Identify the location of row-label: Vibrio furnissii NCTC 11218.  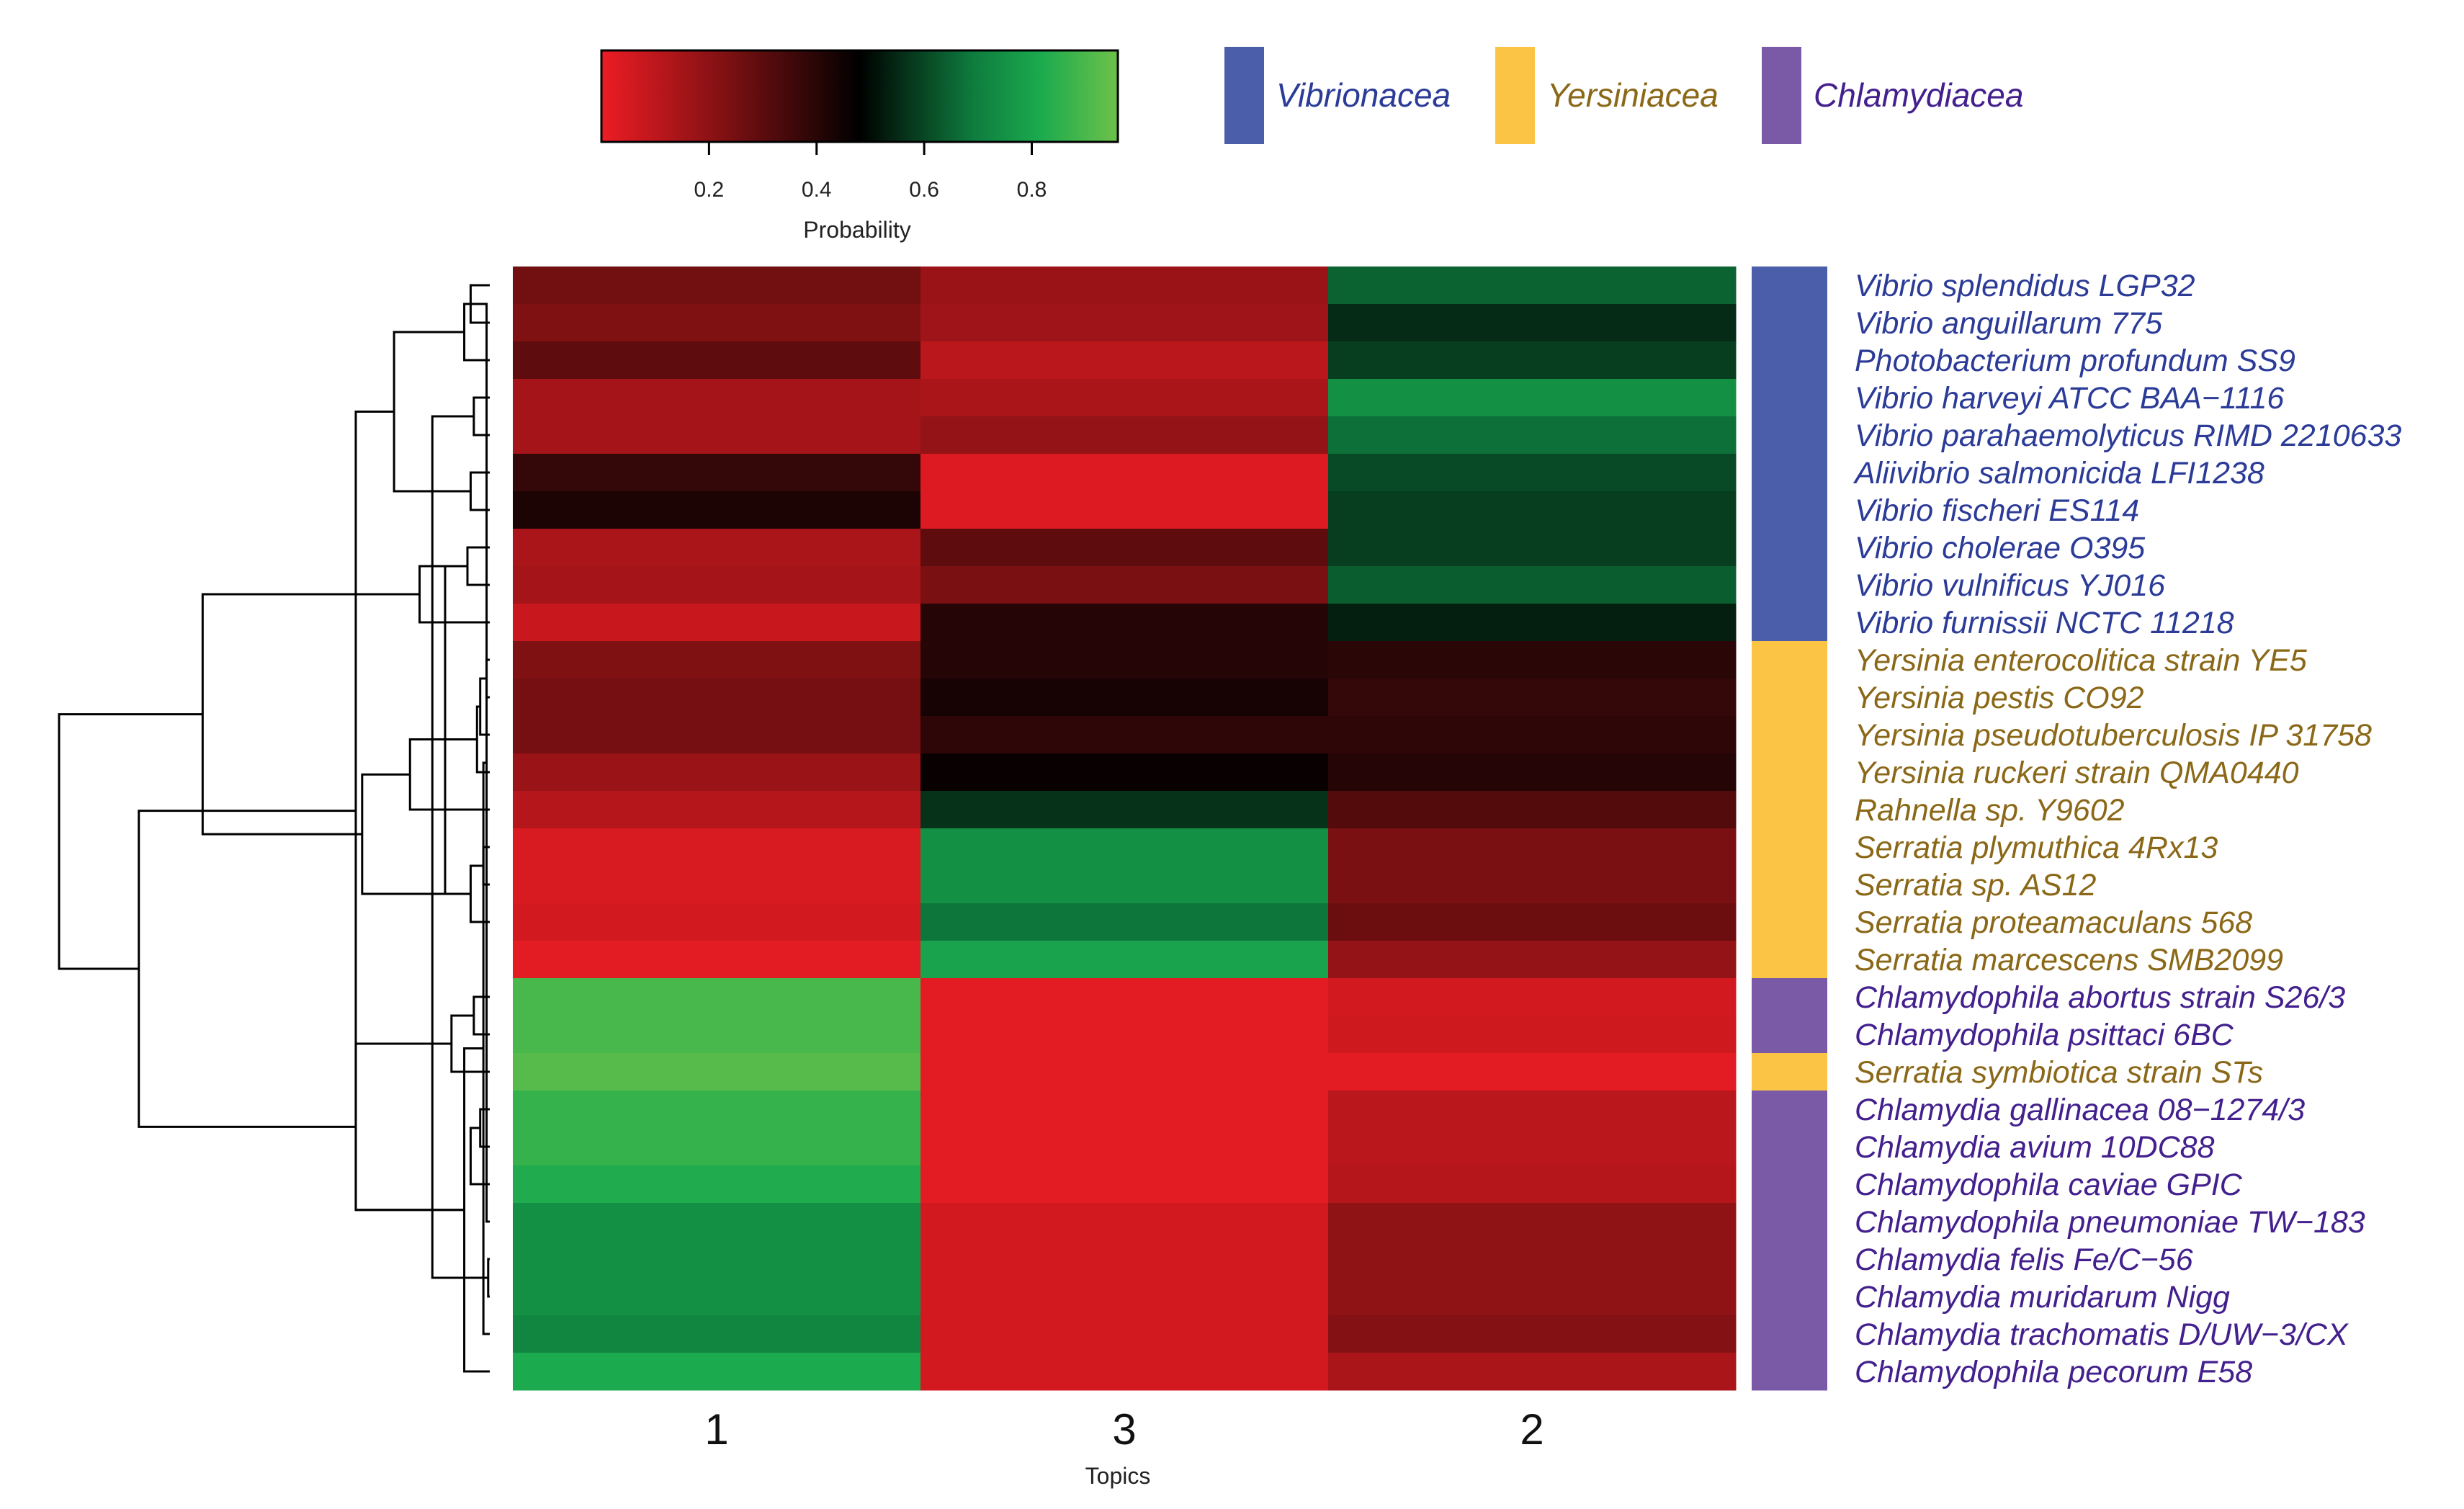
(2045, 623).